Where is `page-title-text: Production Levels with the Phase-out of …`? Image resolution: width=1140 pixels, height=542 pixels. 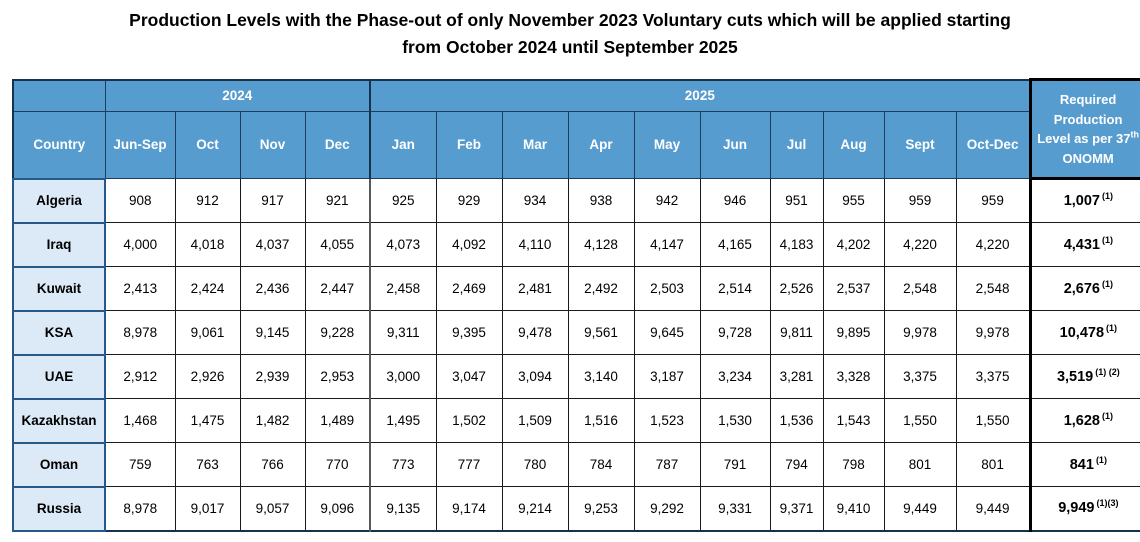 page-title-text: Production Levels with the Phase-out of … is located at coordinates (570, 34).